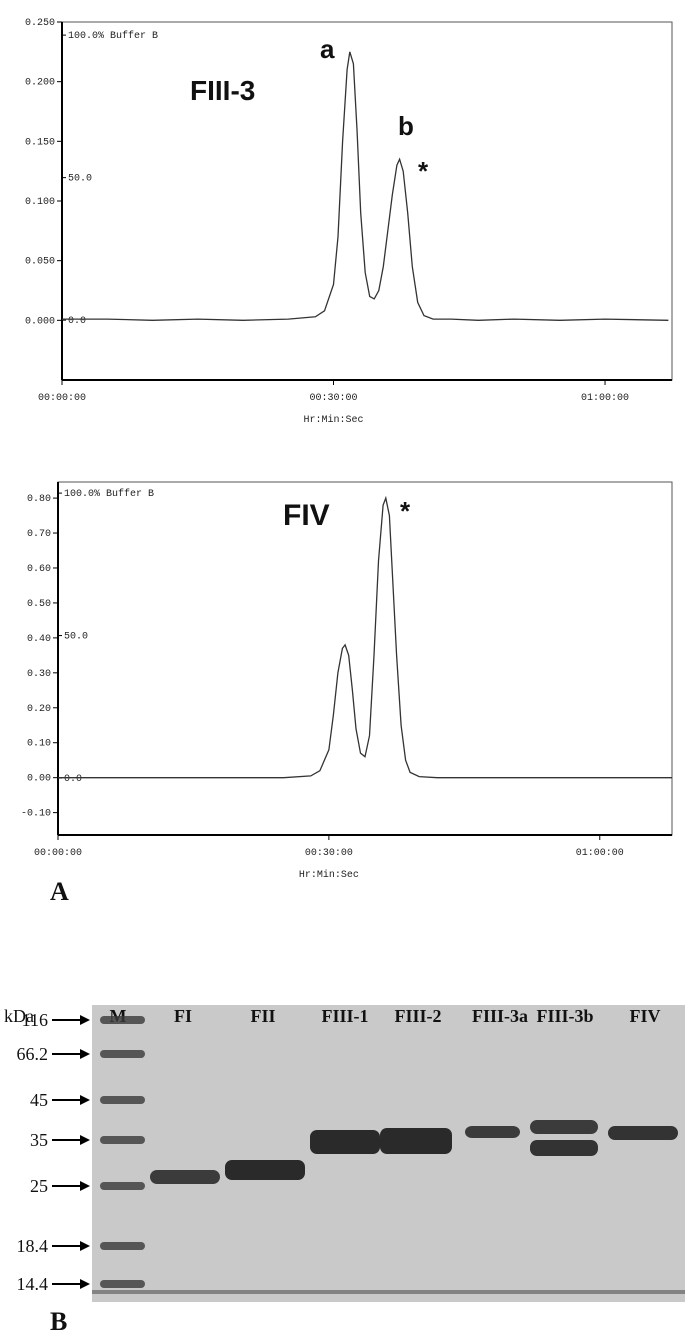 This screenshot has width=685, height=1335. I want to click on y-tick-label: 0.10, so click(39, 744).